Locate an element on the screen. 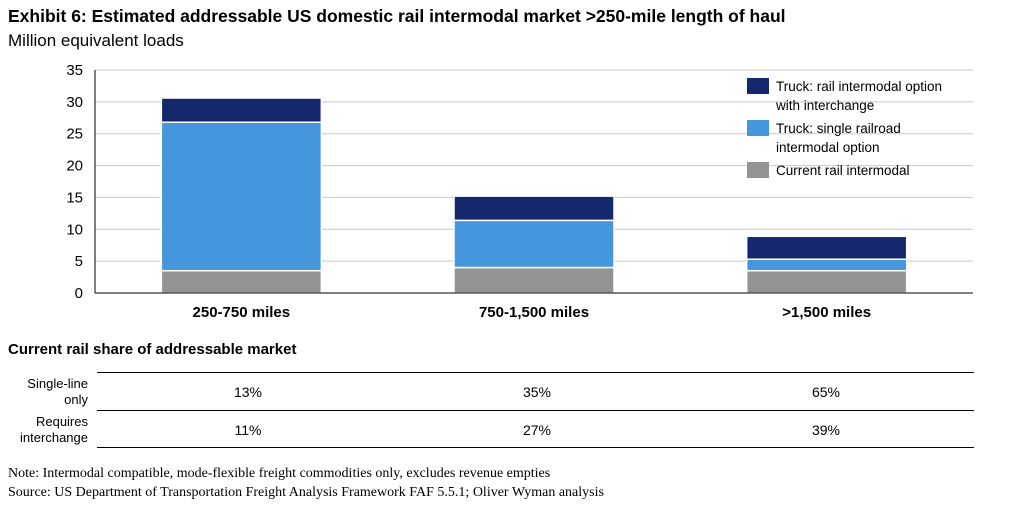  x-category-label: 250-750 miles is located at coordinates (242, 312).